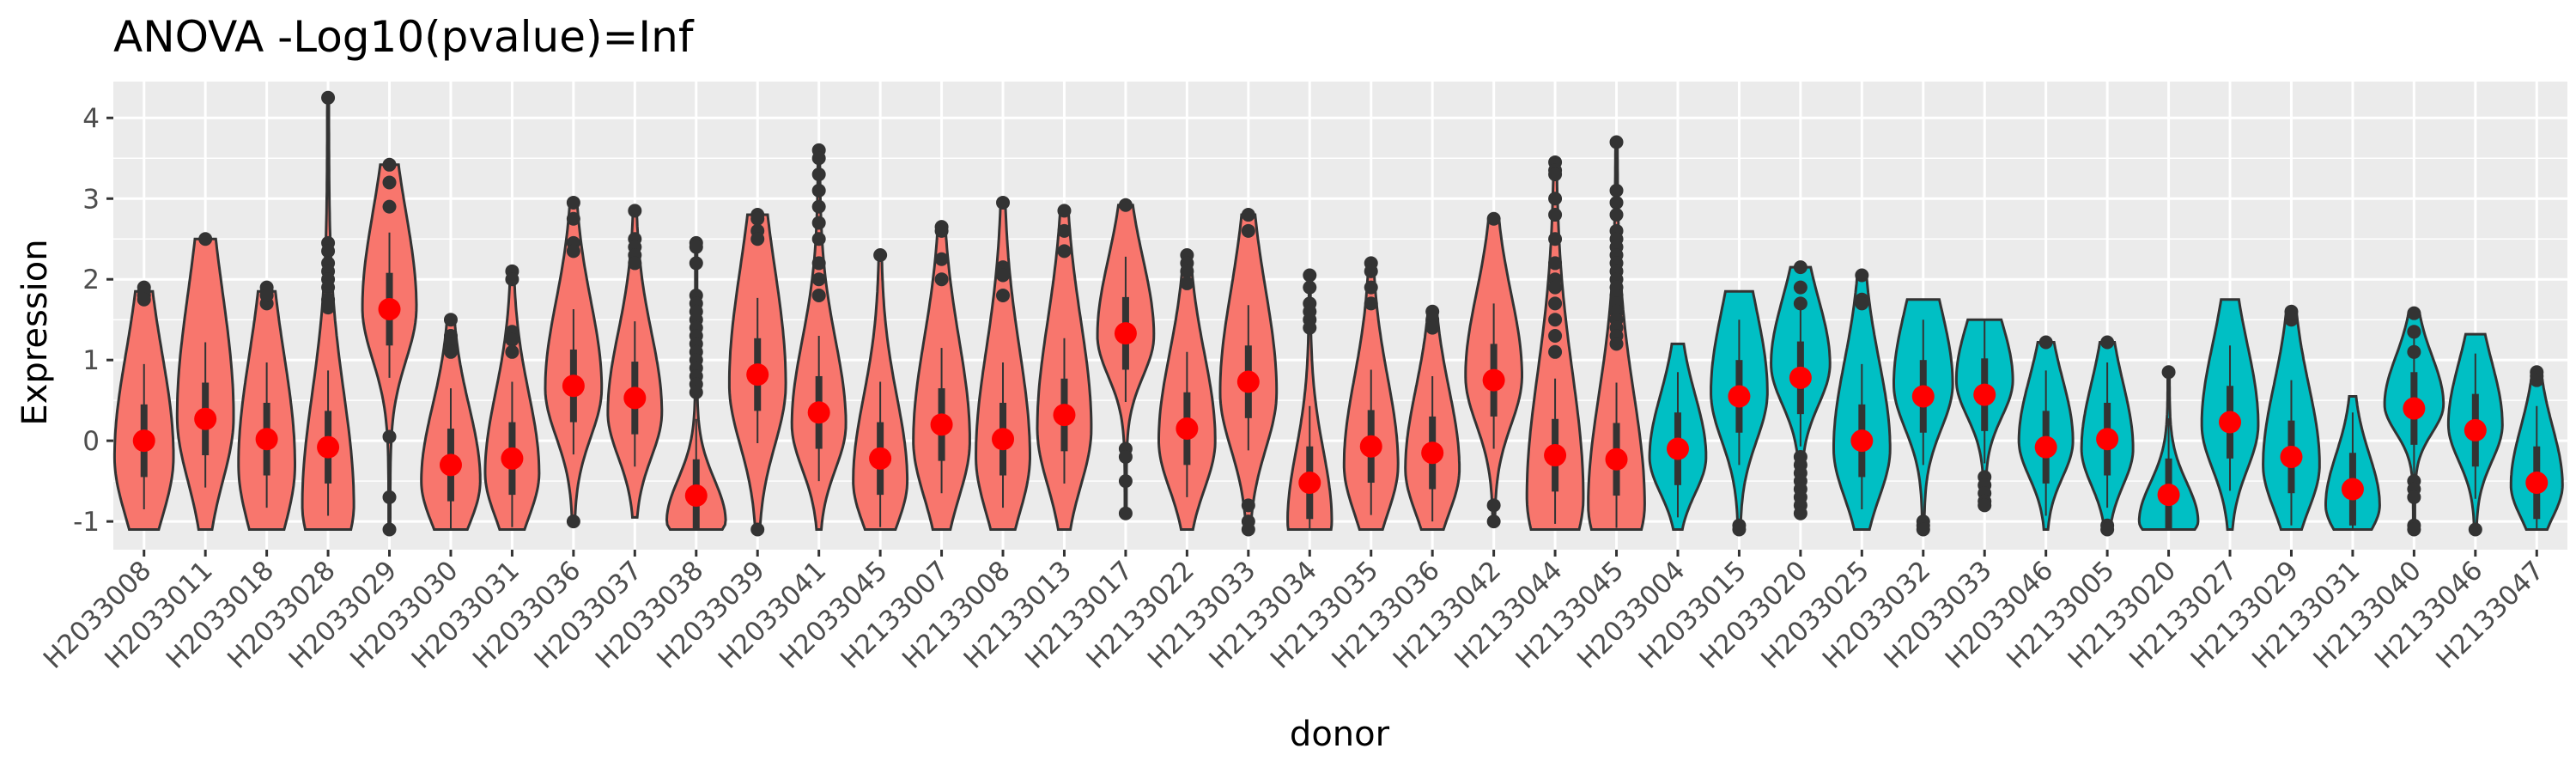 The width and height of the screenshot is (2576, 773). I want to click on mean-point-H2033020, so click(1800, 377).